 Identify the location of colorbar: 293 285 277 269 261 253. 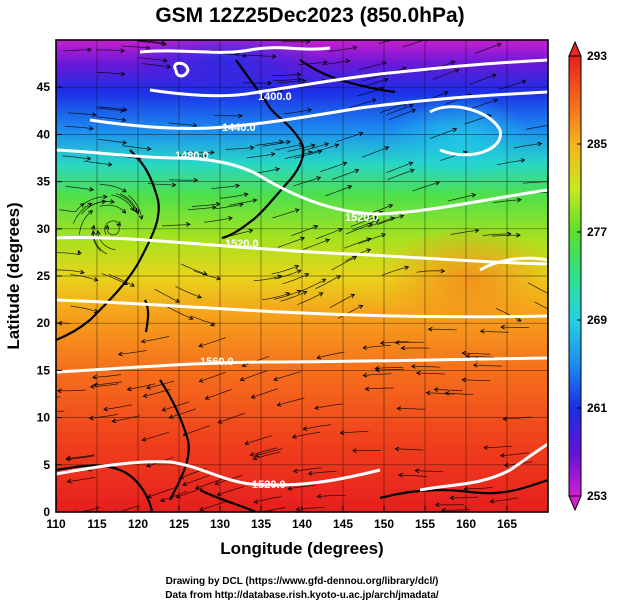
(587, 276).